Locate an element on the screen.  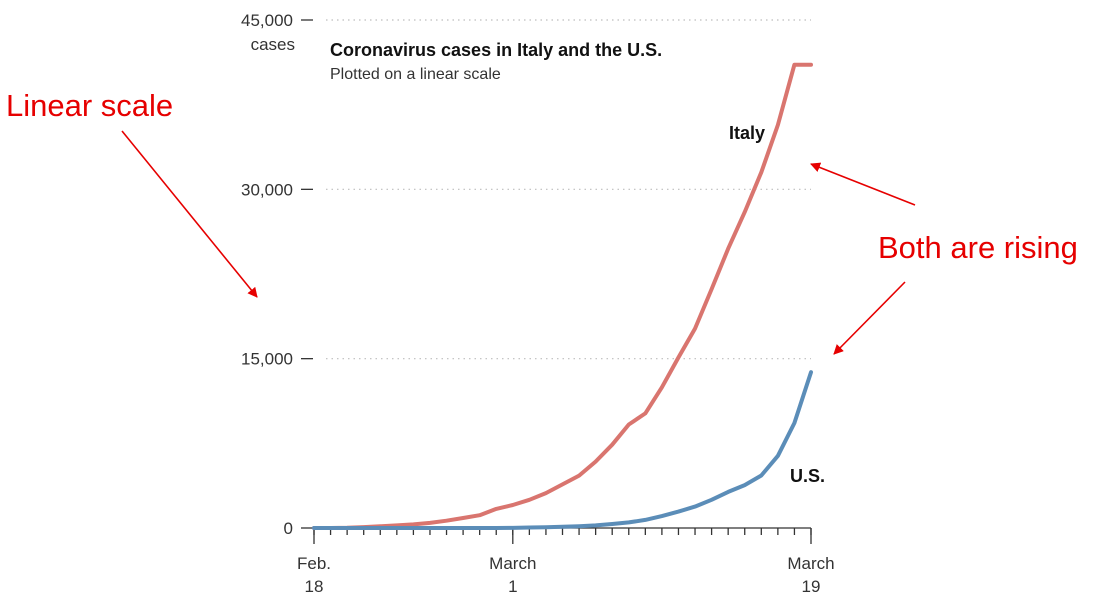
y-axis-unit-label: cases is located at coordinates (273, 44).